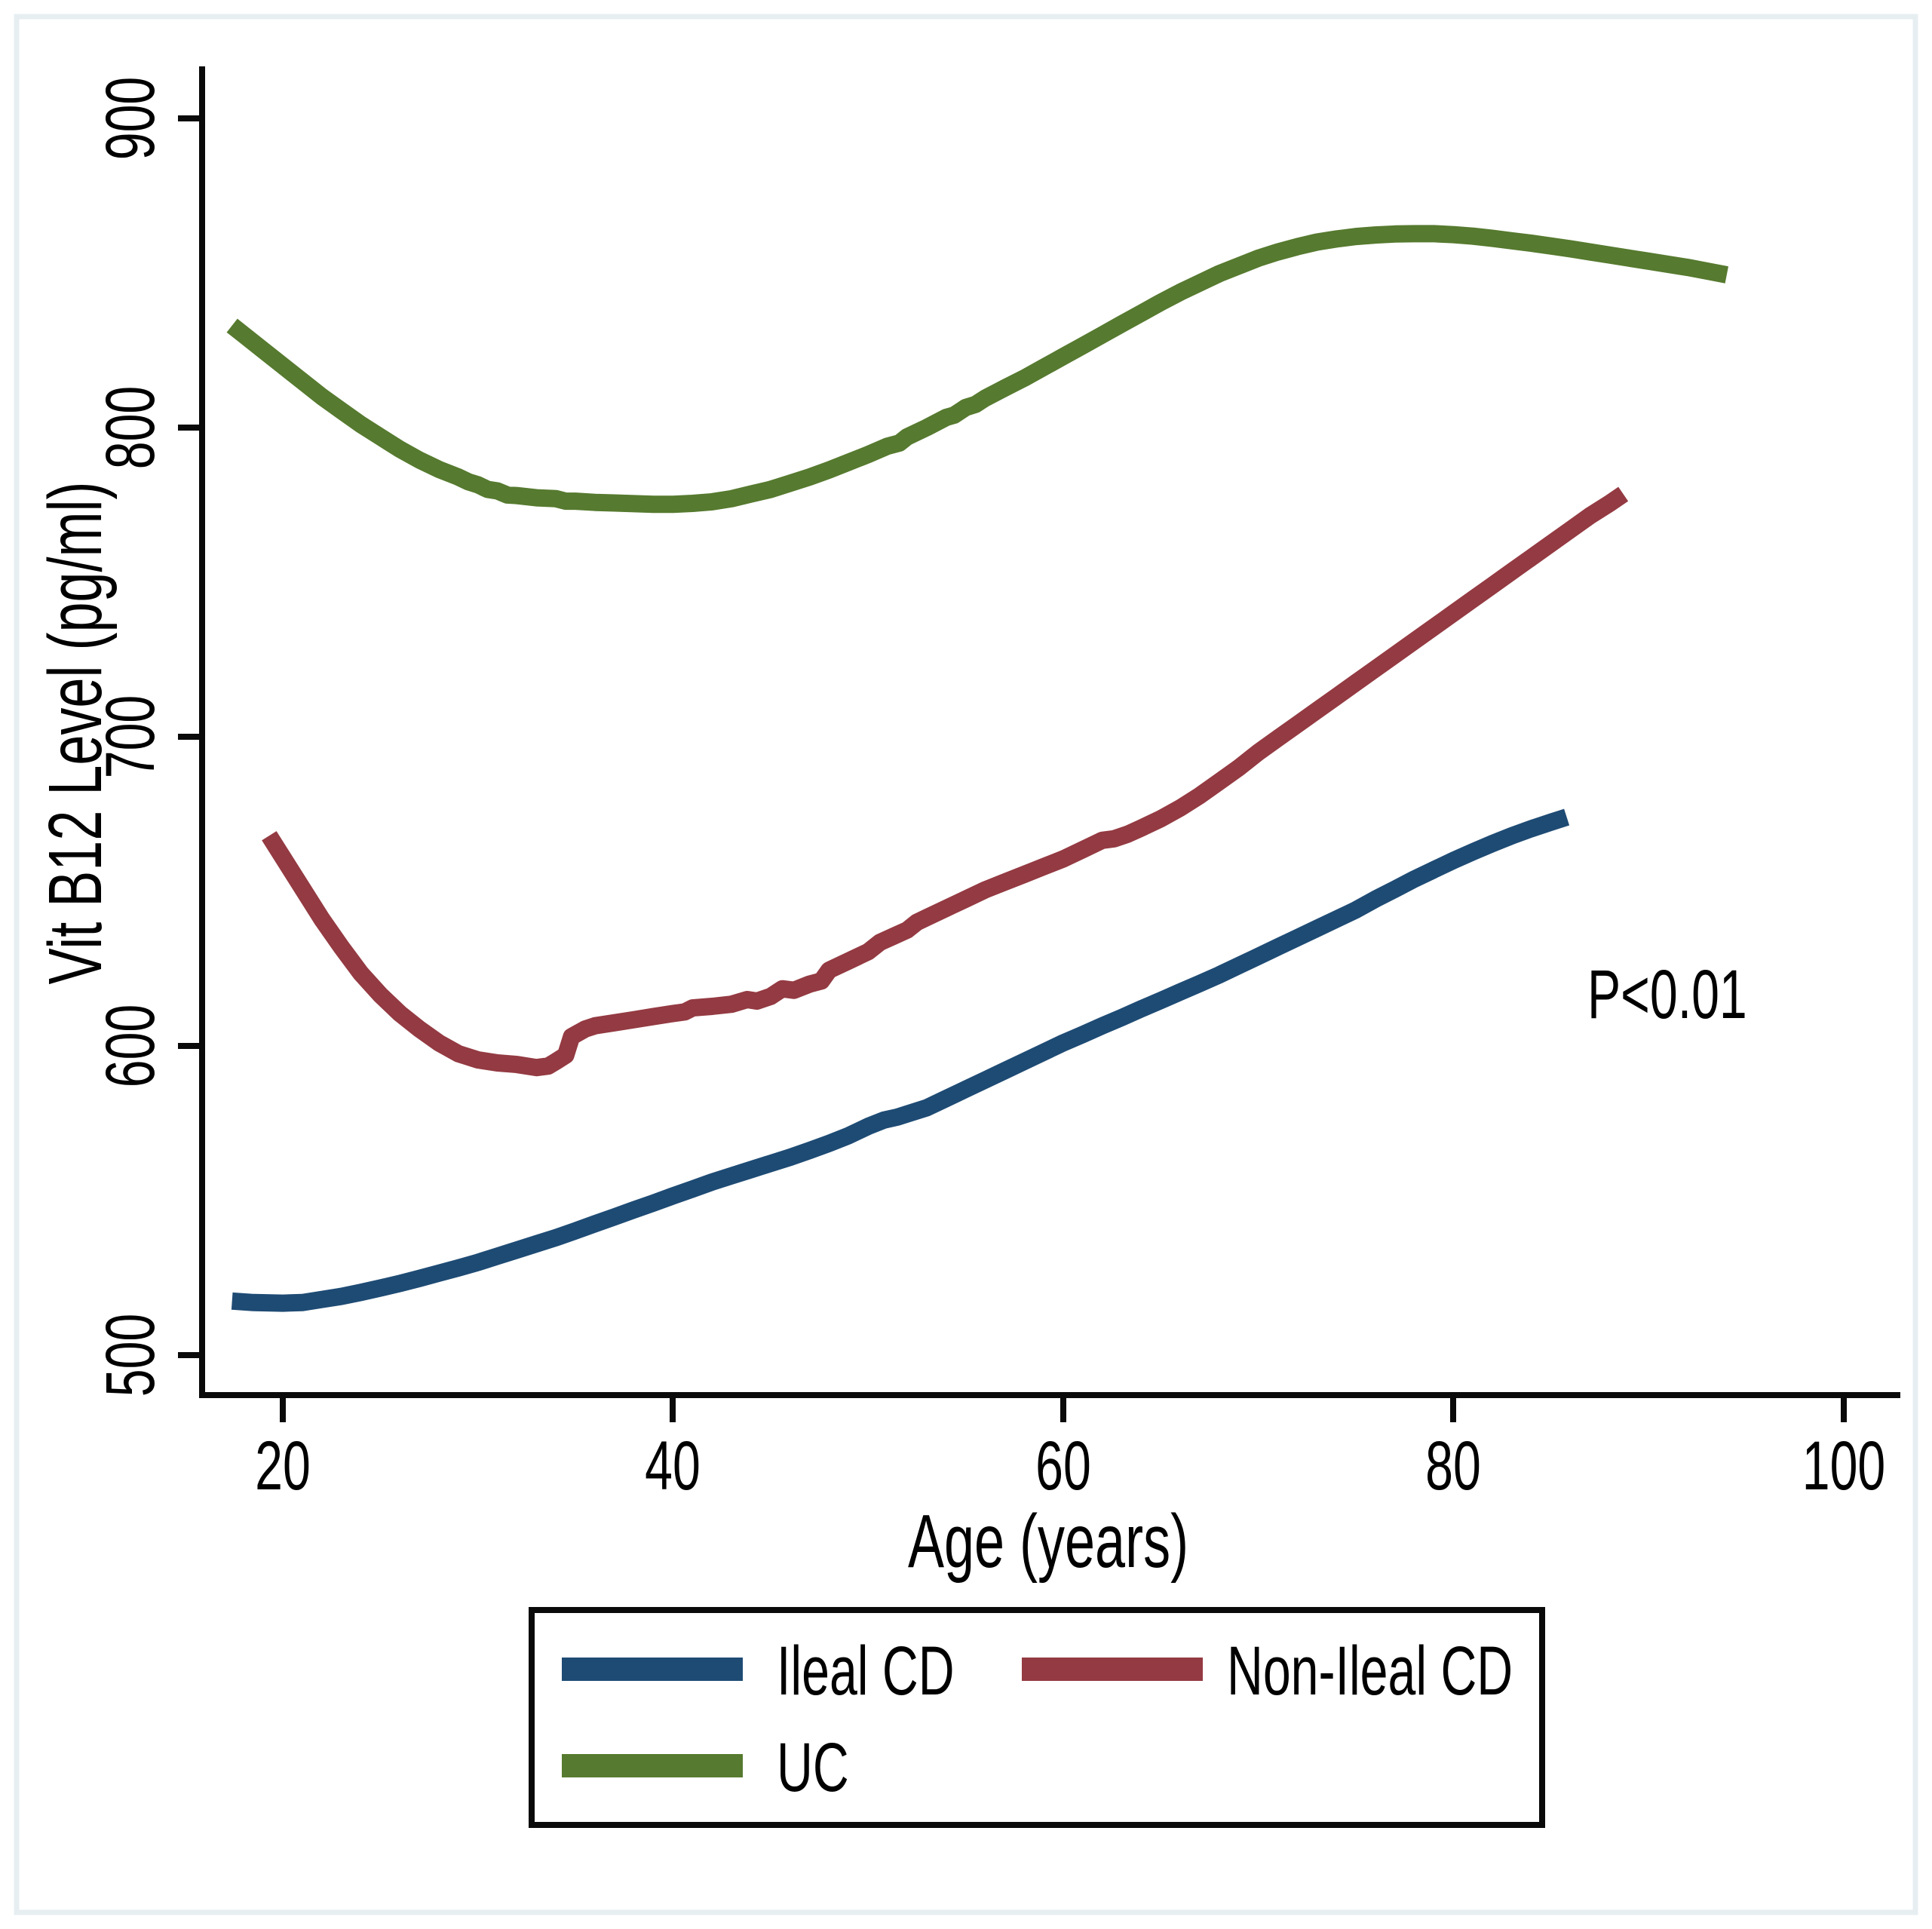 The height and width of the screenshot is (1929, 1932). What do you see at coordinates (129, 119) in the screenshot?
I see `y-tick-label: 900` at bounding box center [129, 119].